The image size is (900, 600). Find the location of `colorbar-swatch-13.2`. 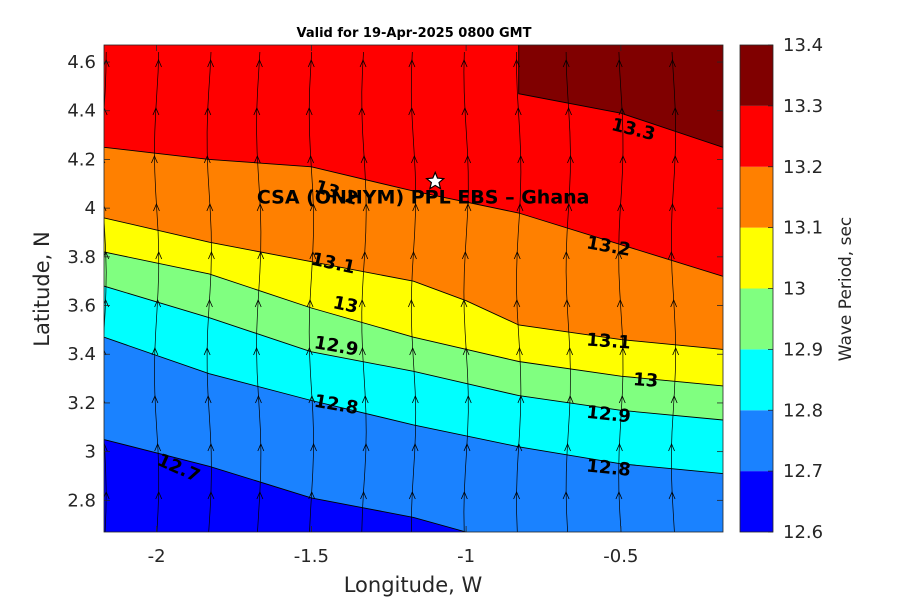

colorbar-swatch-13.2 is located at coordinates (756, 136).